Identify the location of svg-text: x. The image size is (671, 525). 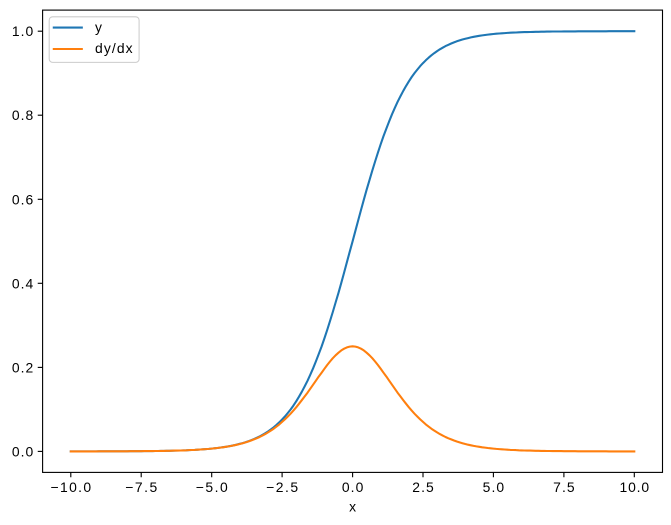
(352, 507).